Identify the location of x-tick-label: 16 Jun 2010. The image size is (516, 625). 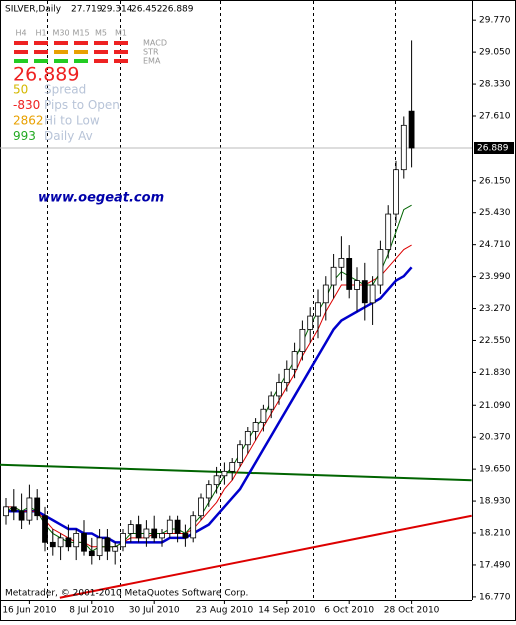
(29, 611).